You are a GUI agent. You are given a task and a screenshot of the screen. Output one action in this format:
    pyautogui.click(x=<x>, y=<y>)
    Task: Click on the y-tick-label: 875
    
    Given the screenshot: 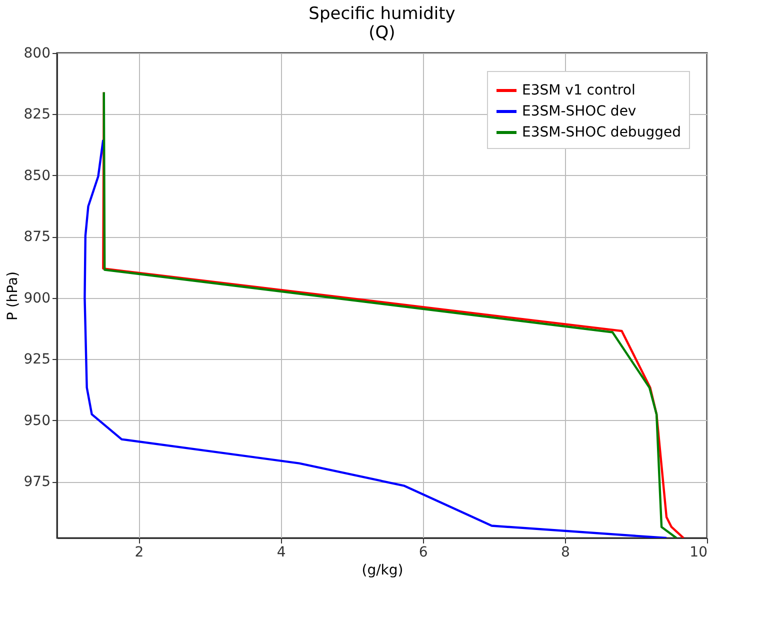 What is the action you would take?
    pyautogui.click(x=37, y=237)
    